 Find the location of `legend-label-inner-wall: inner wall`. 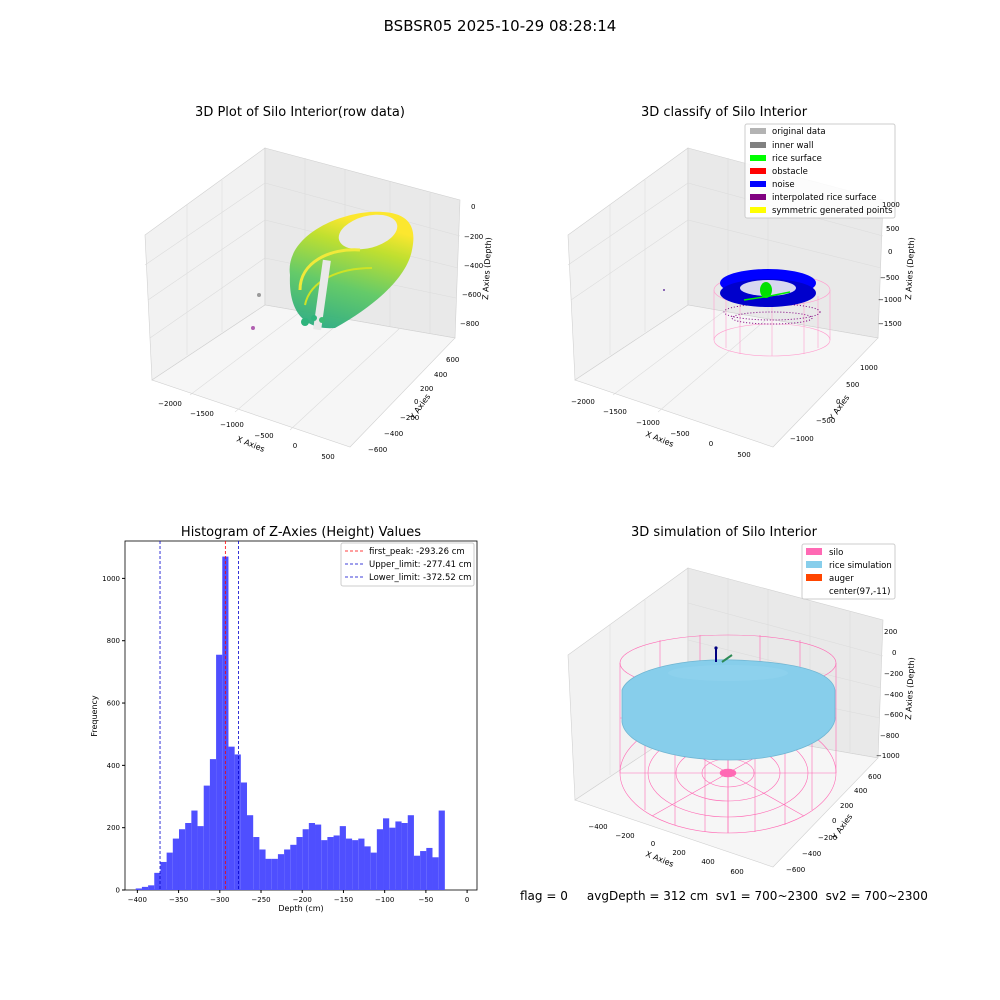

legend-label-inner-wall: inner wall is located at coordinates (792, 146).